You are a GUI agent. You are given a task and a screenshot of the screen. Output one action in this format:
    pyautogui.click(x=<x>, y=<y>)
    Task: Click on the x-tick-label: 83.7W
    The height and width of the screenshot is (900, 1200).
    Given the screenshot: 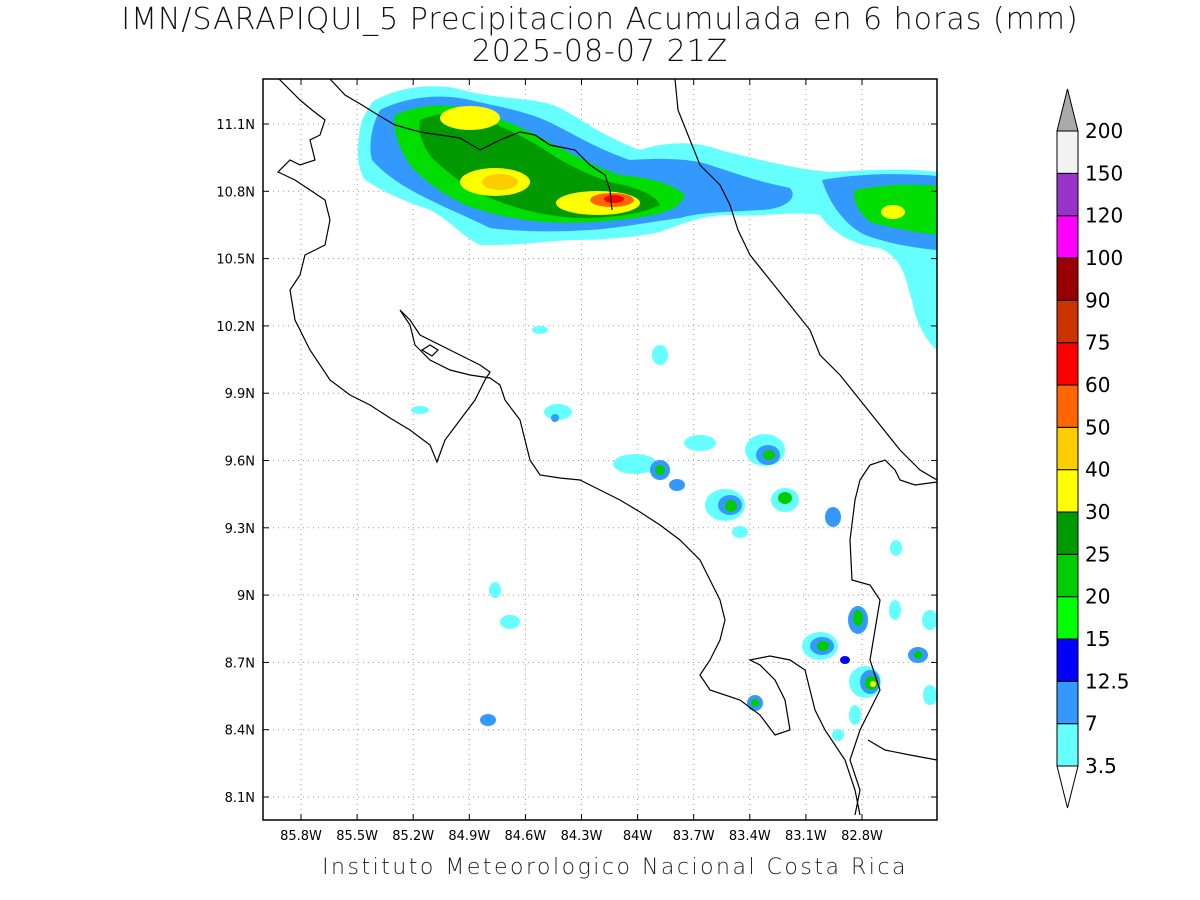 What is the action you would take?
    pyautogui.click(x=694, y=836)
    